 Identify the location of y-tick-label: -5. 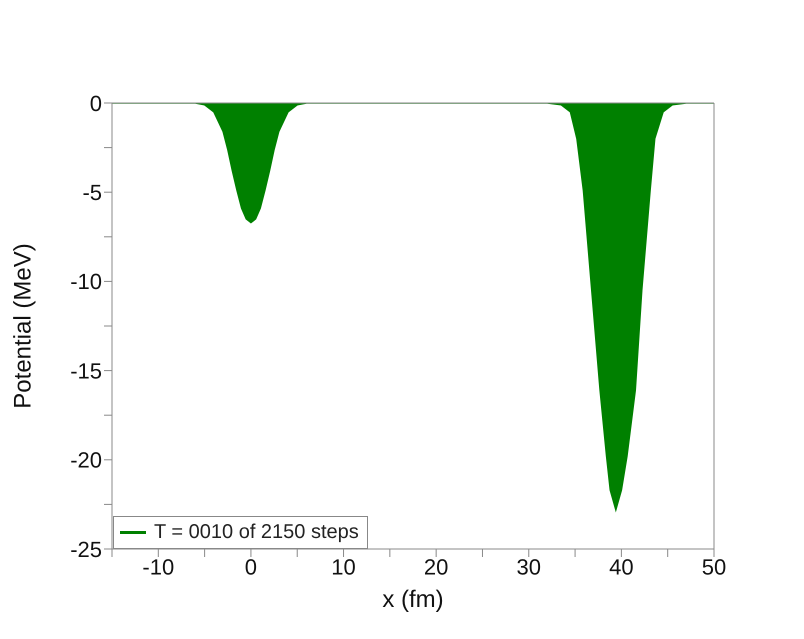
(92, 193).